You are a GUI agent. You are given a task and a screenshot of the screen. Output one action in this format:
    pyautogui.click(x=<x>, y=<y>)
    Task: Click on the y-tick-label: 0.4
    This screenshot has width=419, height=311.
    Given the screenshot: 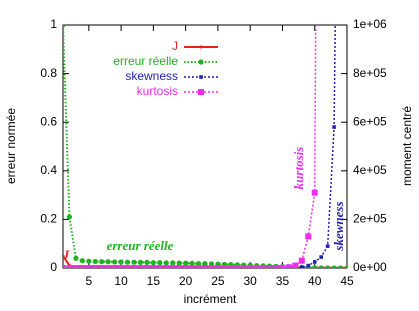 What is the action you would take?
    pyautogui.click(x=48, y=170)
    